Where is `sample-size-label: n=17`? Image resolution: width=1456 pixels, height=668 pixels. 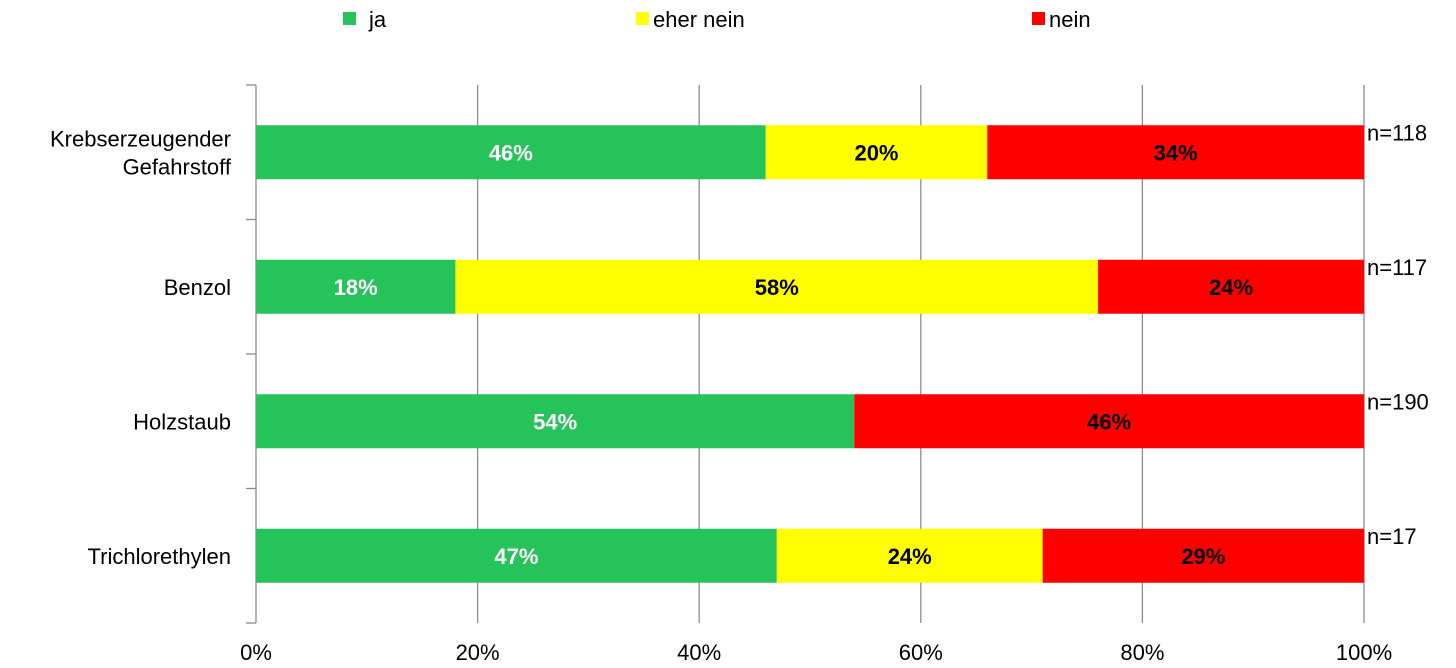
sample-size-label: n=17 is located at coordinates (1392, 536).